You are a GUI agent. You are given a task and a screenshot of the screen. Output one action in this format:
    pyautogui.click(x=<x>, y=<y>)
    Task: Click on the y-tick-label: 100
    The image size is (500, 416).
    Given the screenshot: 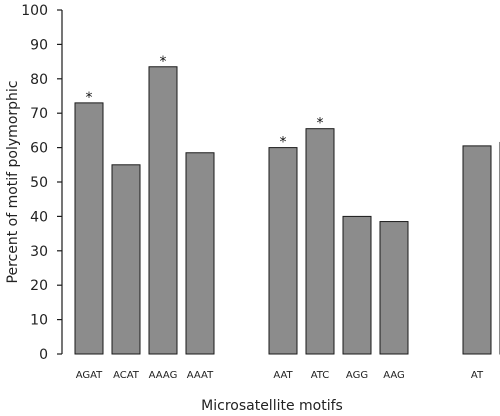 What is the action you would take?
    pyautogui.click(x=34, y=11)
    